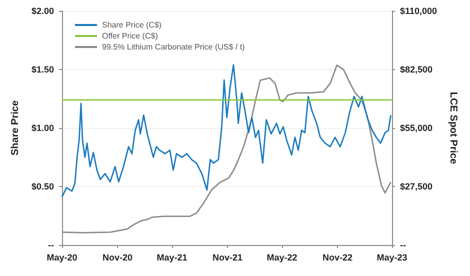 The image size is (470, 276). I want to click on y2-tick-label: $55,000, so click(416, 128).